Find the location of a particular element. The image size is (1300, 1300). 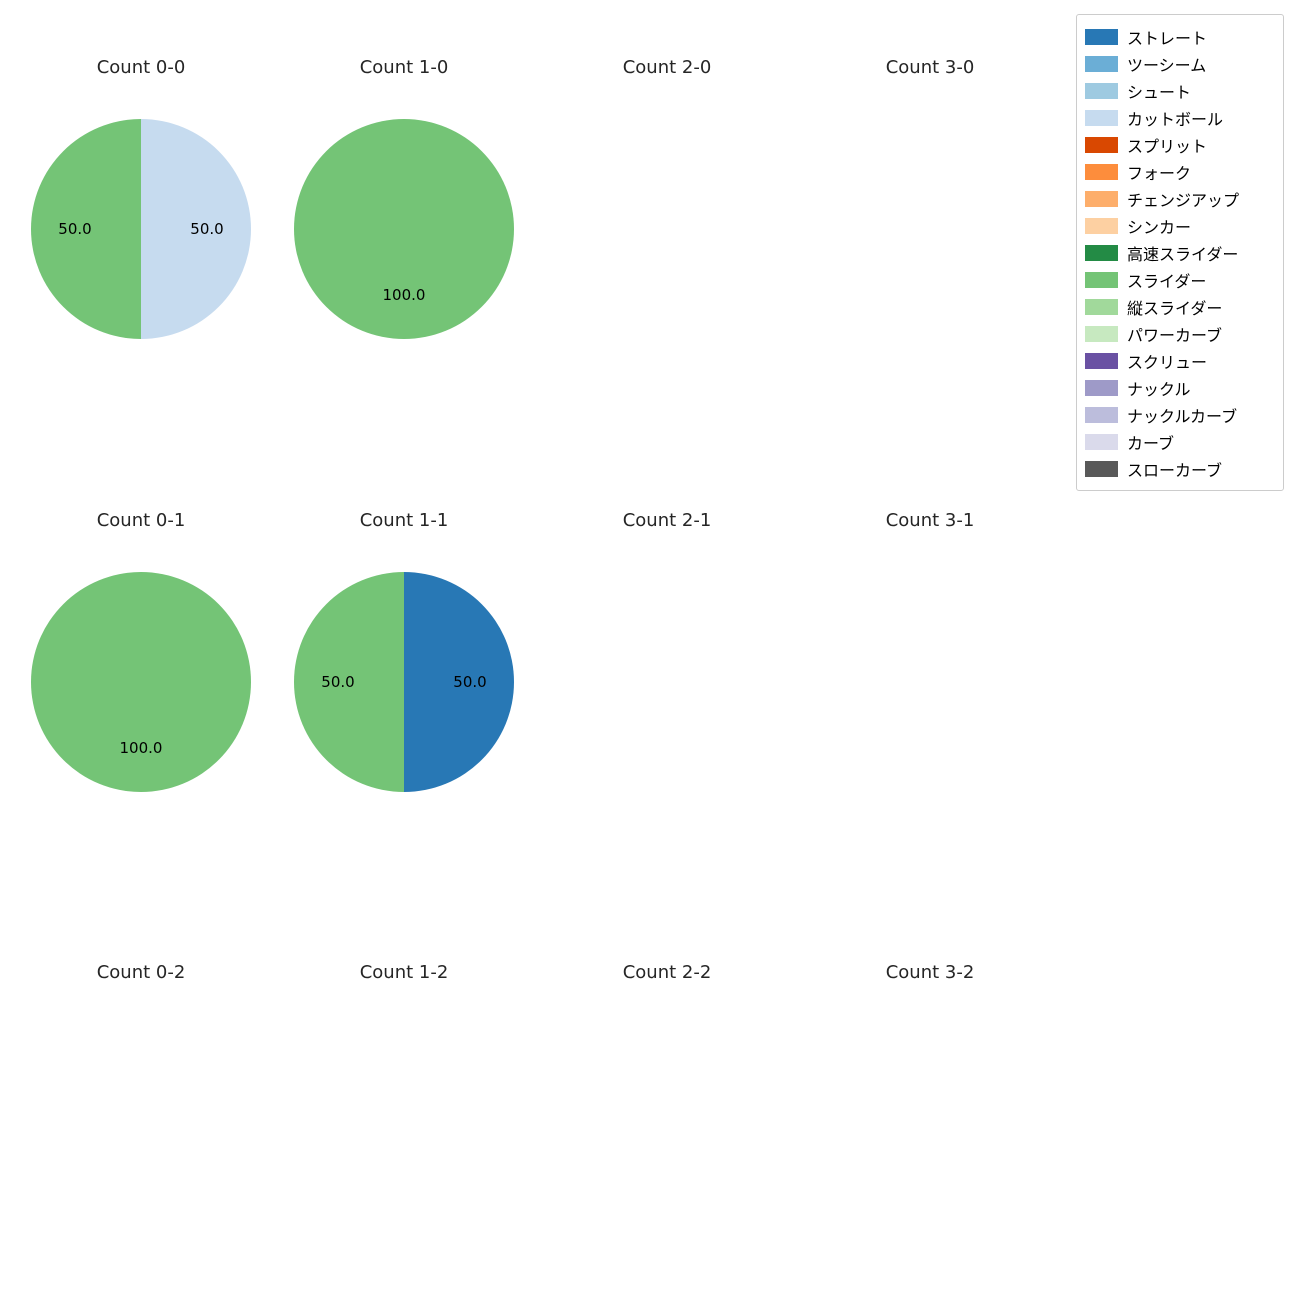

chart-cell-count-1-2: Count 1-2 is located at coordinates (404, 973).